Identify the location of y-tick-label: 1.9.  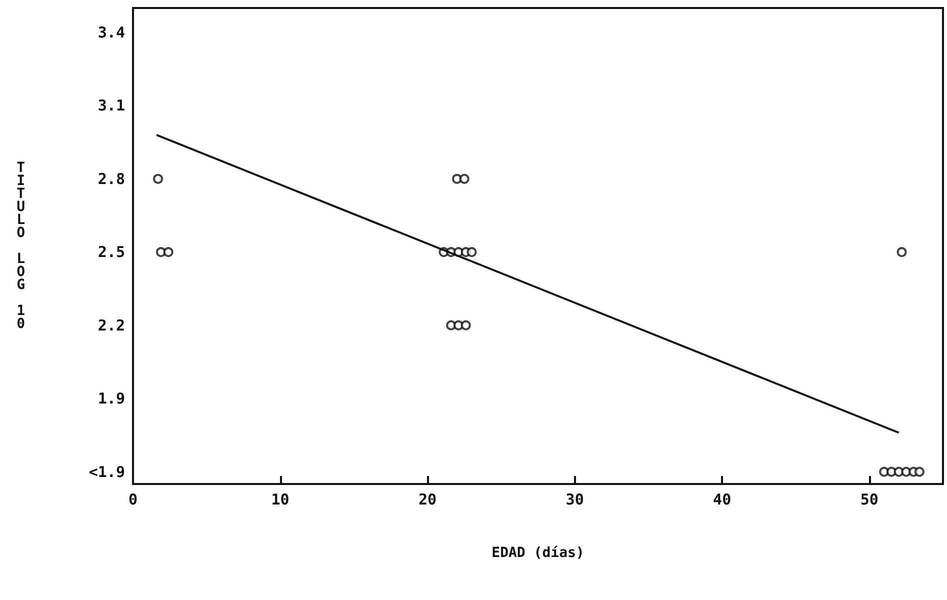
(111, 399).